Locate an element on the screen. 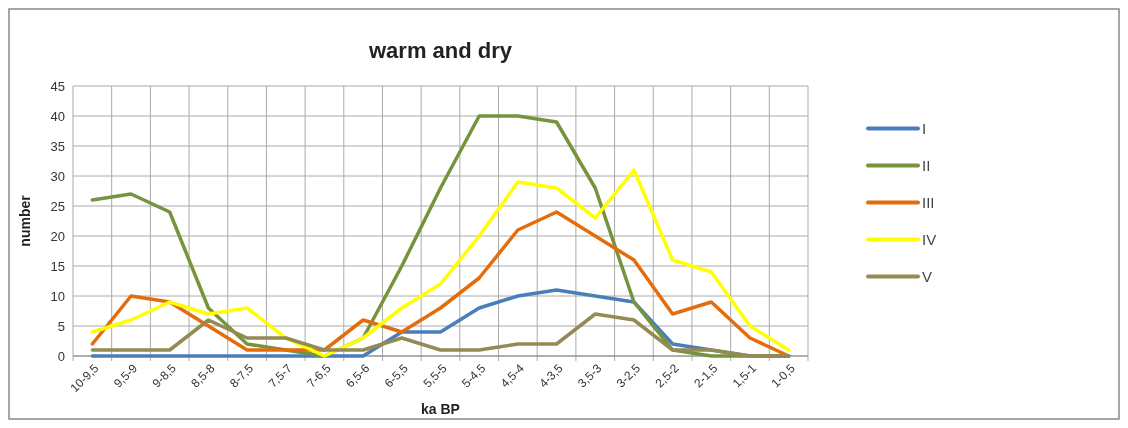 The width and height of the screenshot is (1128, 428). y-tick-label: 30 is located at coordinates (57, 176).